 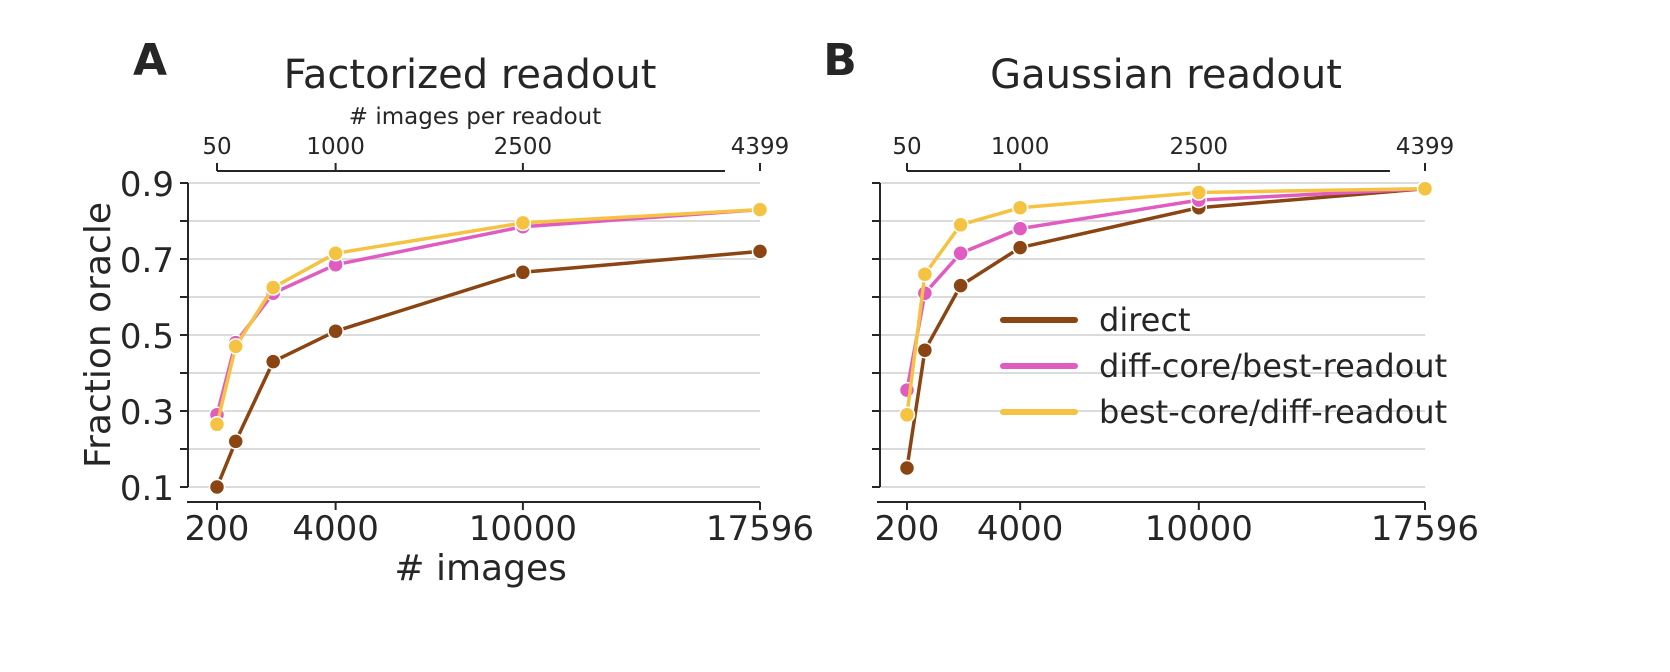 I want to click on panel-label: A, so click(x=150, y=60).